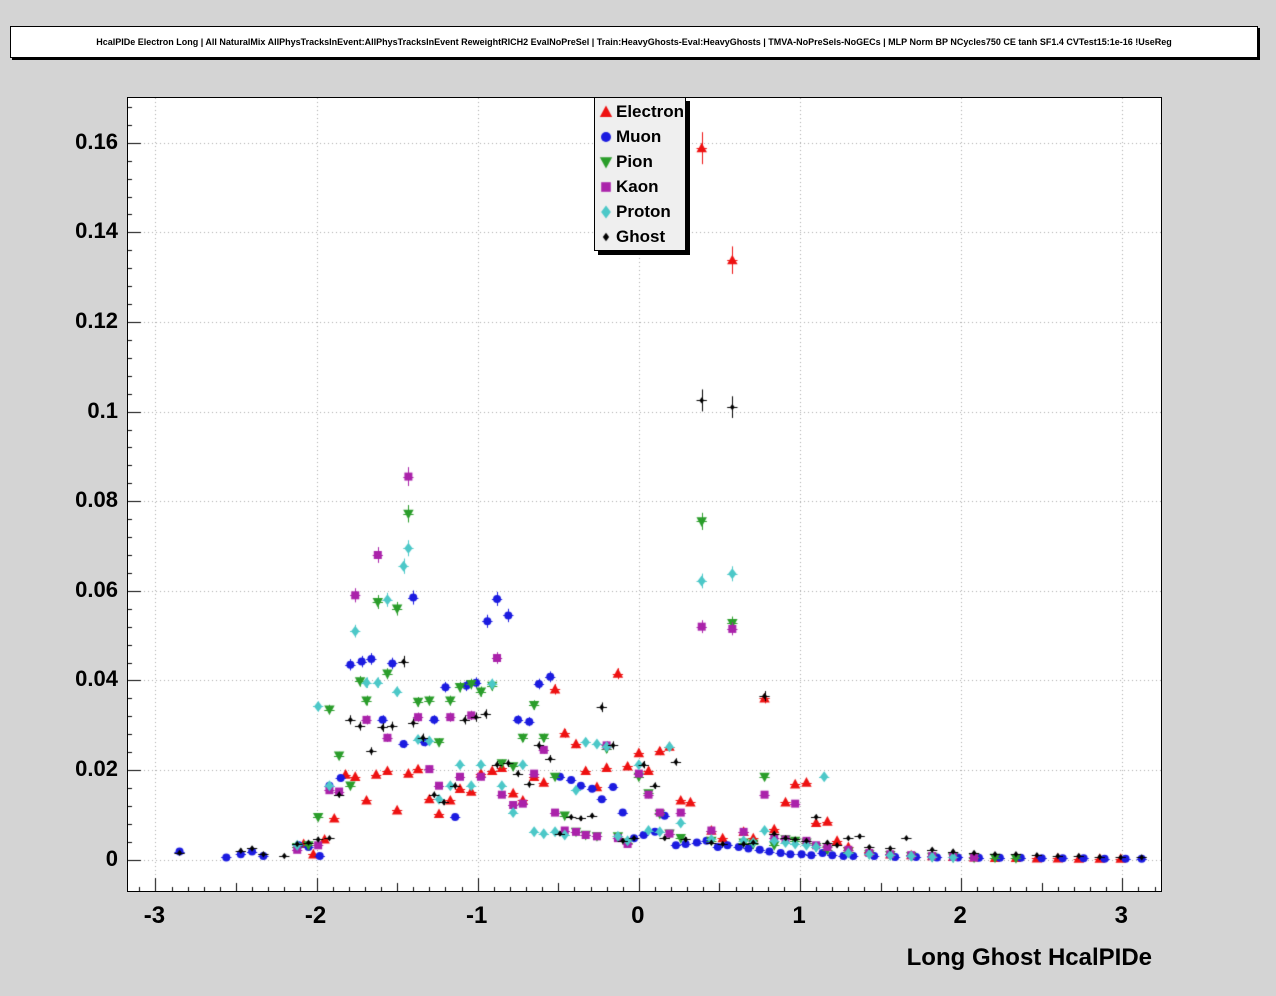 This screenshot has width=1276, height=996. I want to click on legend-label: Ghost, so click(641, 236).